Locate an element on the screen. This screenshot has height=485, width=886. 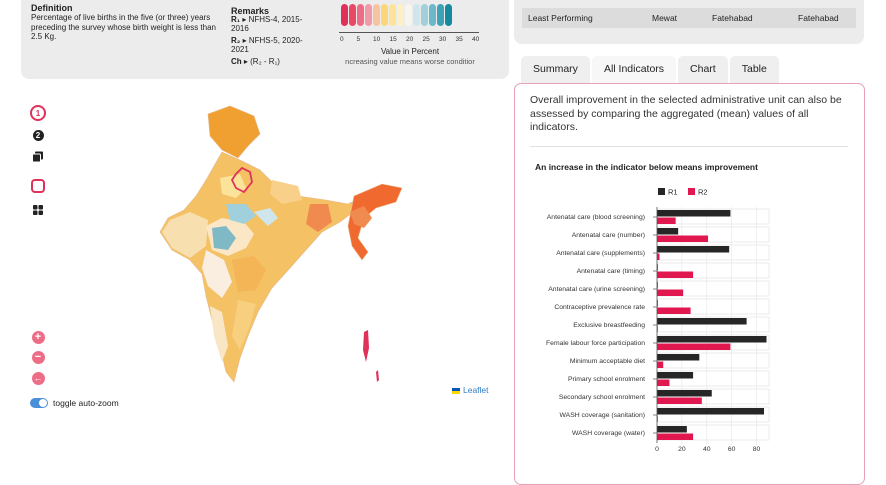
legend-label-r1: R1 is located at coordinates (673, 192).